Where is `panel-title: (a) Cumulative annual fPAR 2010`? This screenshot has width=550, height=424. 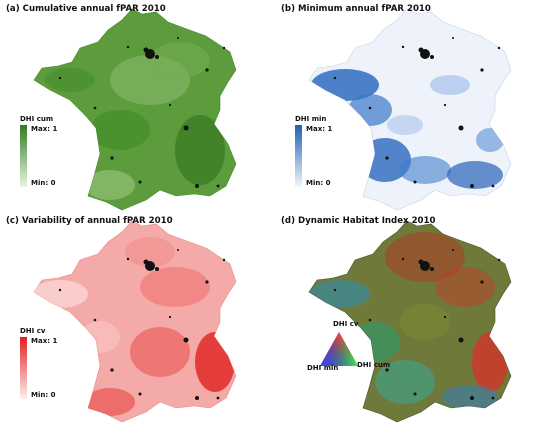
panel-title: (a) Cumulative annual fPAR 2010 is located at coordinates (86, 9).